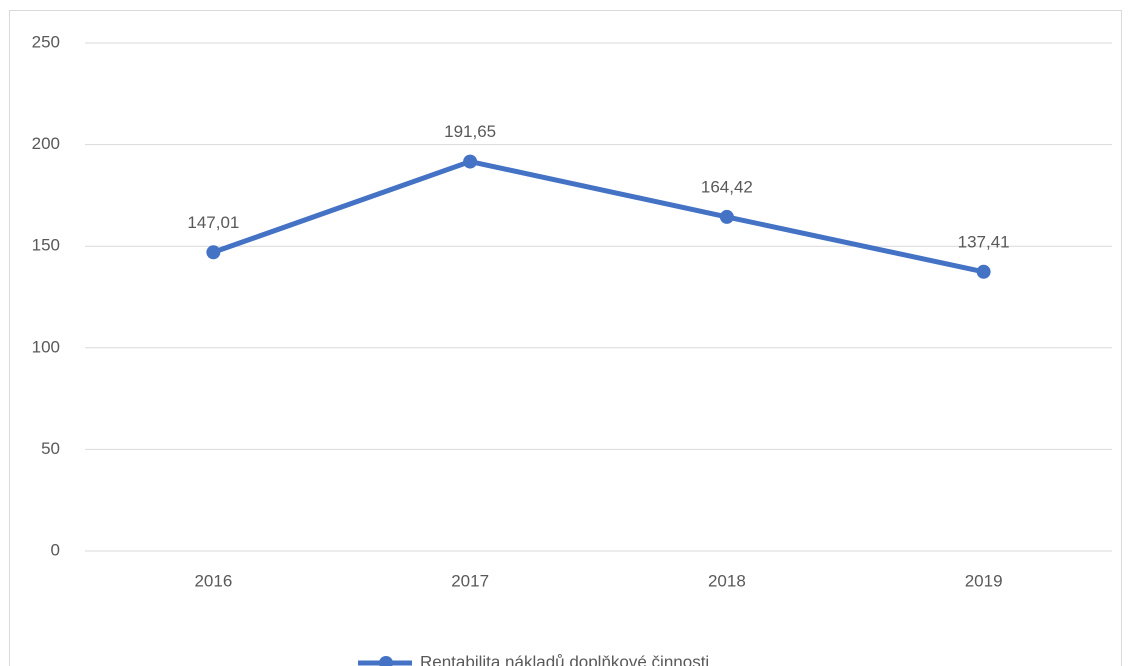 This screenshot has width=1131, height=666. What do you see at coordinates (46, 245) in the screenshot?
I see `y-tick-label: 150` at bounding box center [46, 245].